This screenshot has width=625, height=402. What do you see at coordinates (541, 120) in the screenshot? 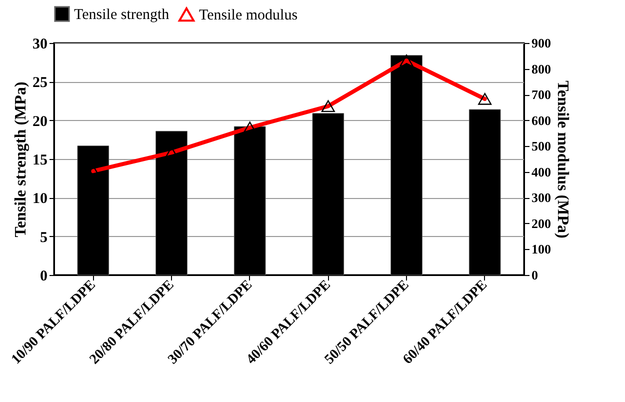
I see `y2-tick-label: 600` at bounding box center [541, 120].